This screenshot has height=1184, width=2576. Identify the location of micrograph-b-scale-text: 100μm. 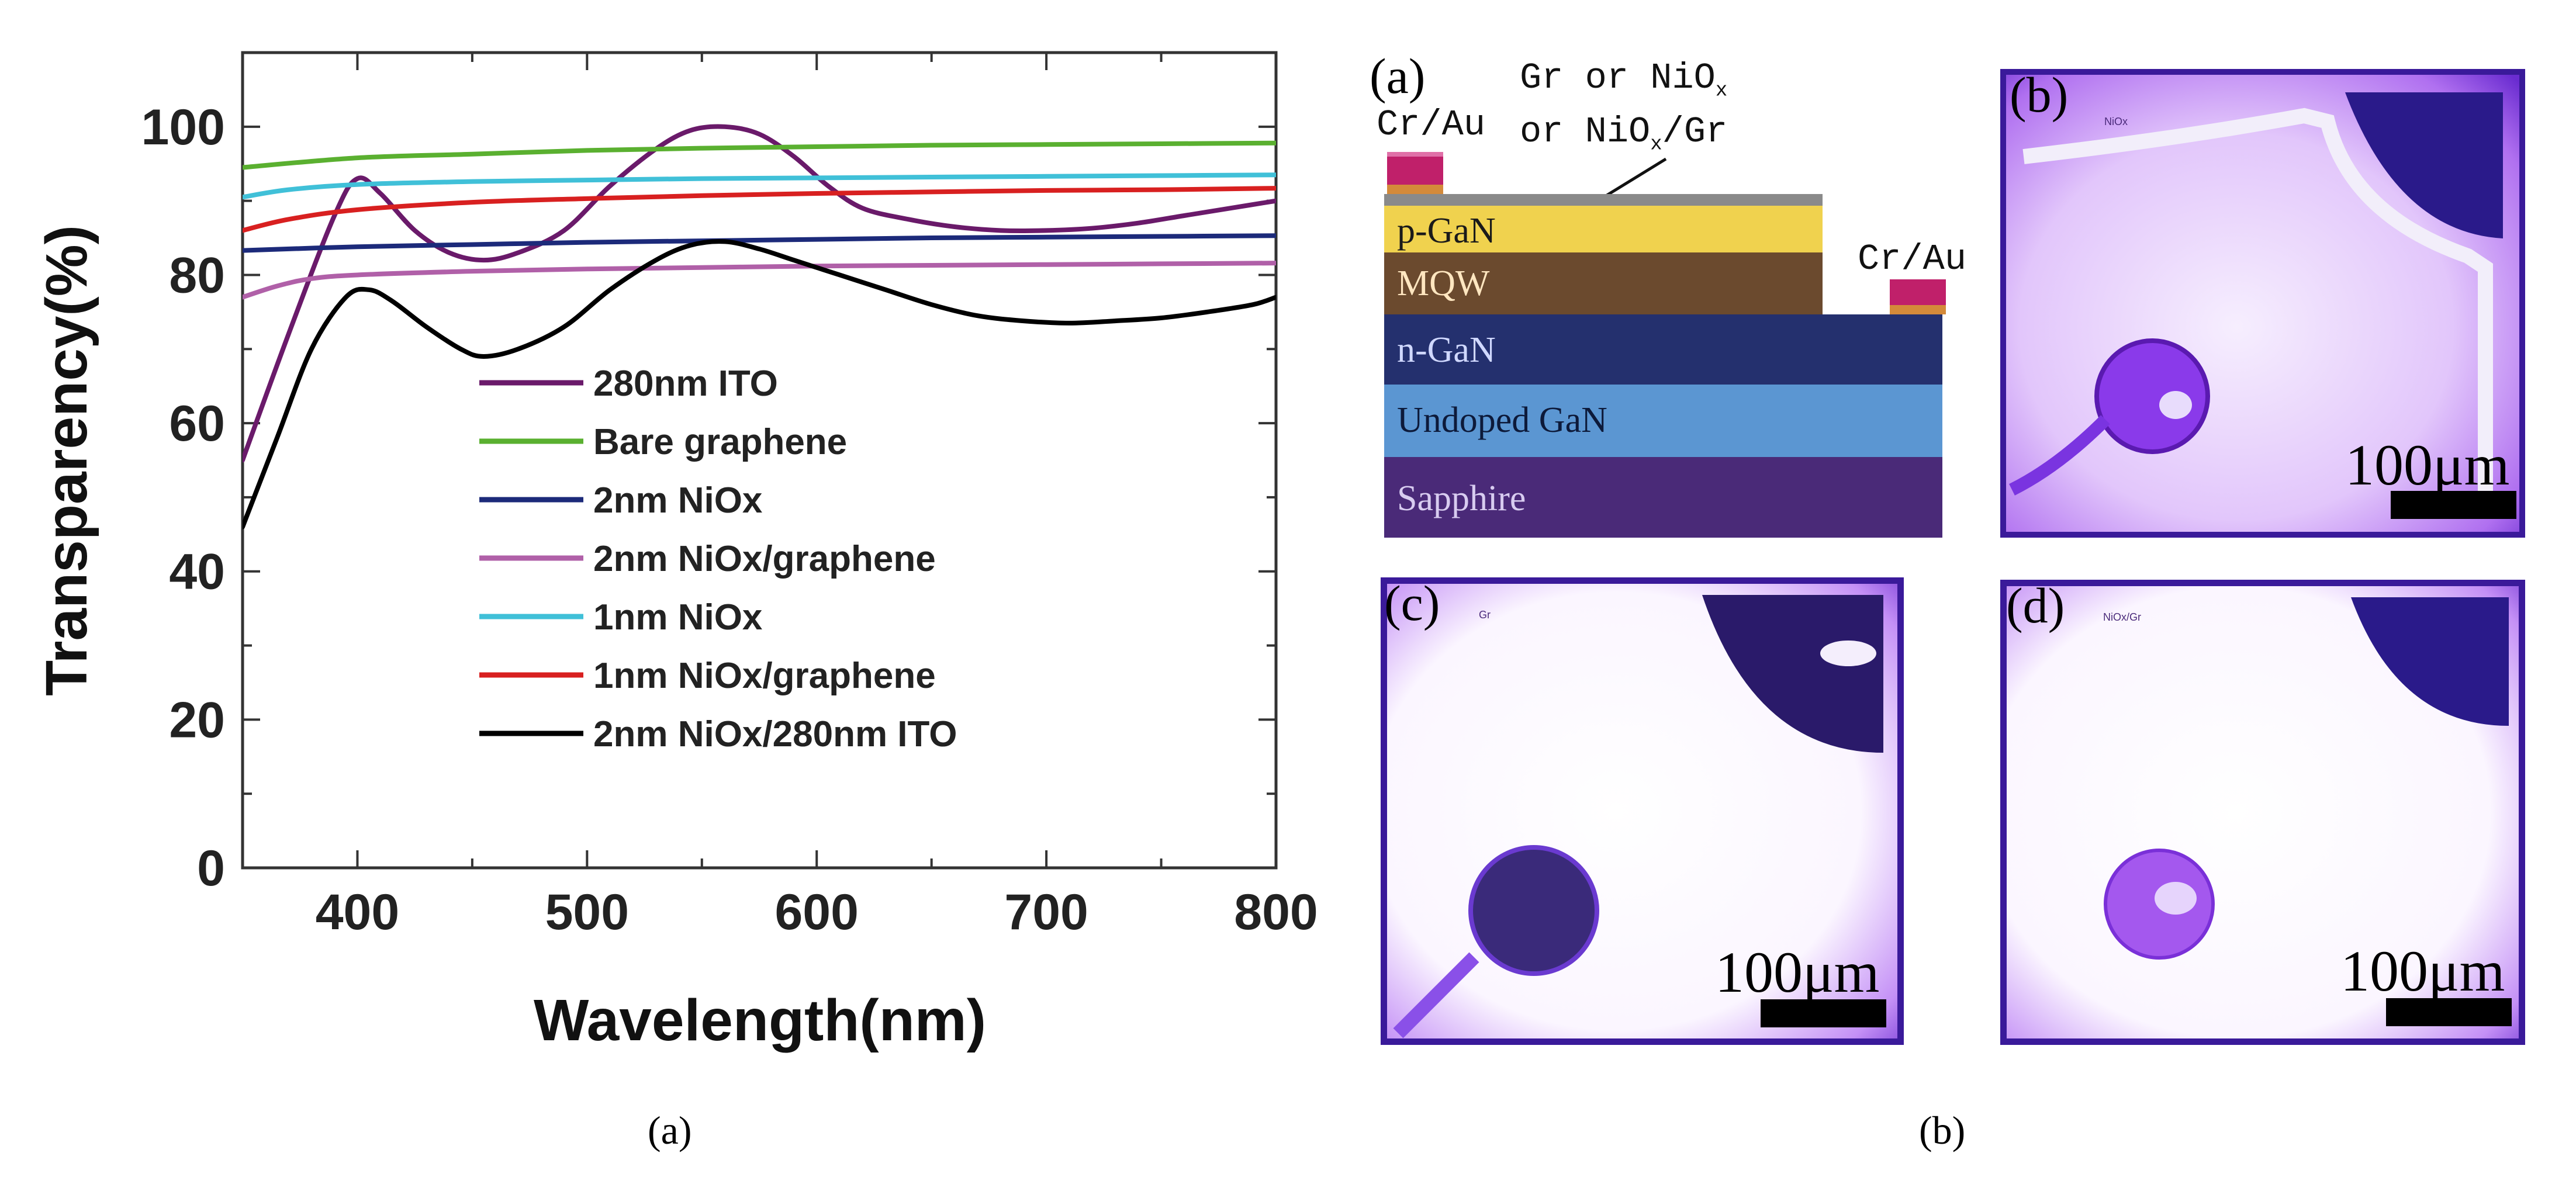
(2427, 464).